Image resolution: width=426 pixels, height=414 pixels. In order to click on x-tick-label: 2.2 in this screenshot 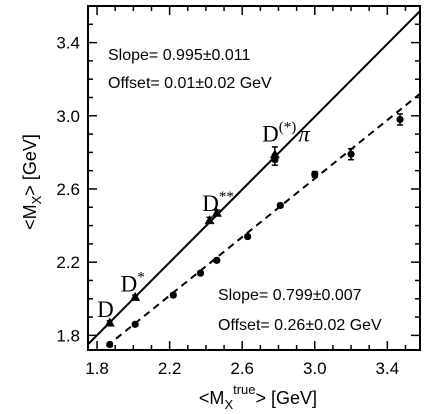, I will do `click(170, 368)`.